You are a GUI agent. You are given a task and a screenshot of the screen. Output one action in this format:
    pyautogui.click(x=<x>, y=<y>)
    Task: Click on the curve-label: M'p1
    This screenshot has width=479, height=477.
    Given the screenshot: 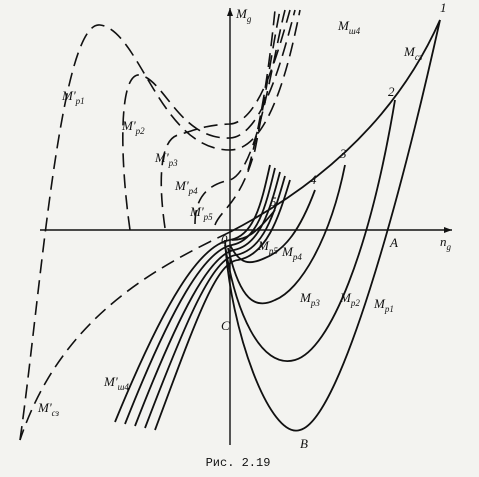 What is the action you would take?
    pyautogui.click(x=73, y=97)
    